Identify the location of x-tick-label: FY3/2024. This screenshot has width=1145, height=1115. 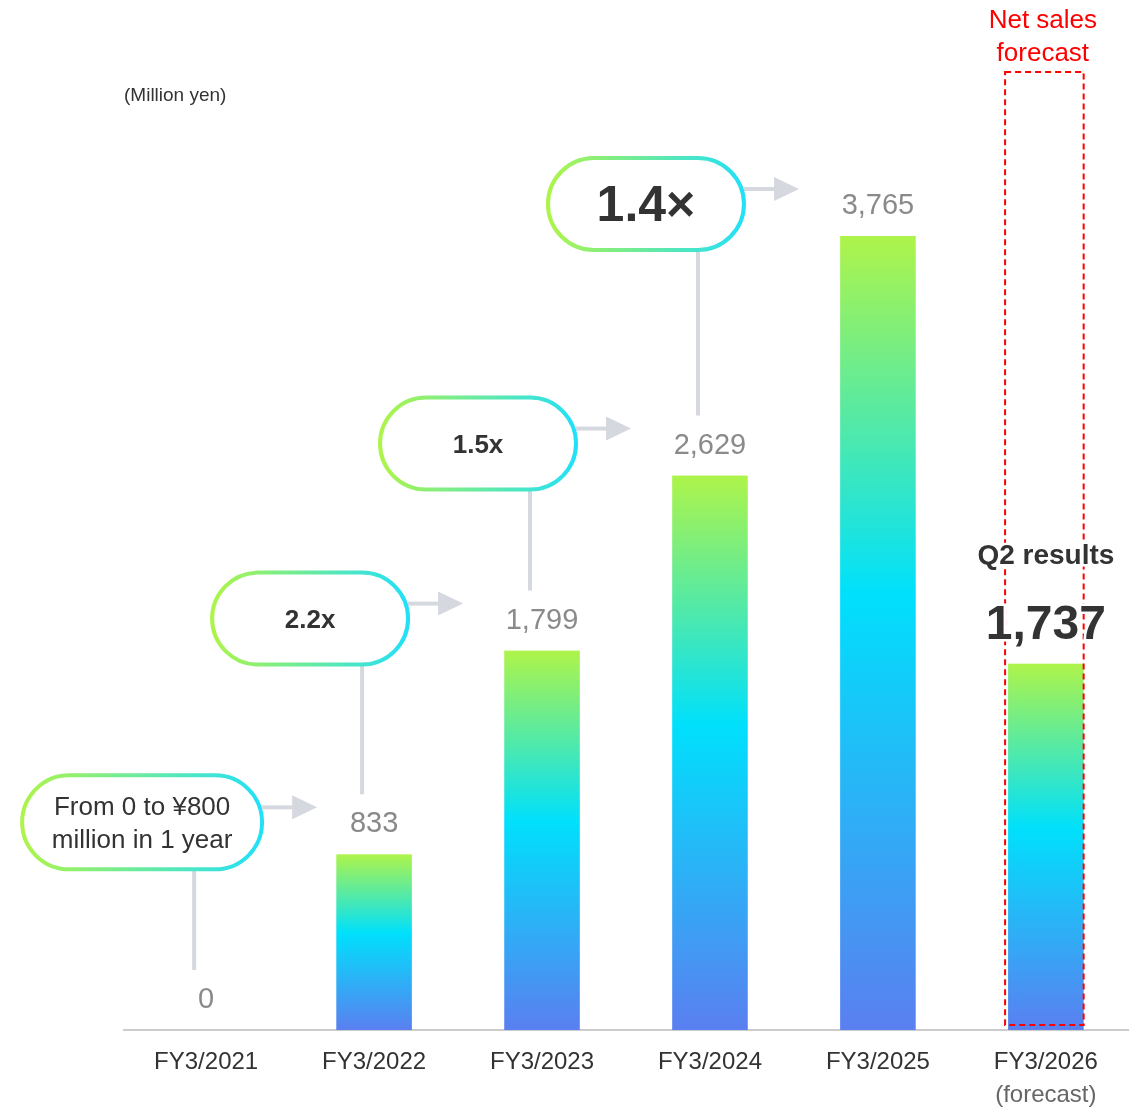
(710, 1060).